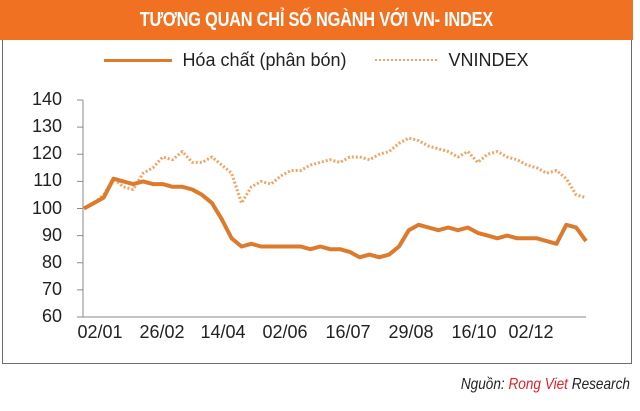  I want to click on x-tick-label: 16/07, so click(348, 332).